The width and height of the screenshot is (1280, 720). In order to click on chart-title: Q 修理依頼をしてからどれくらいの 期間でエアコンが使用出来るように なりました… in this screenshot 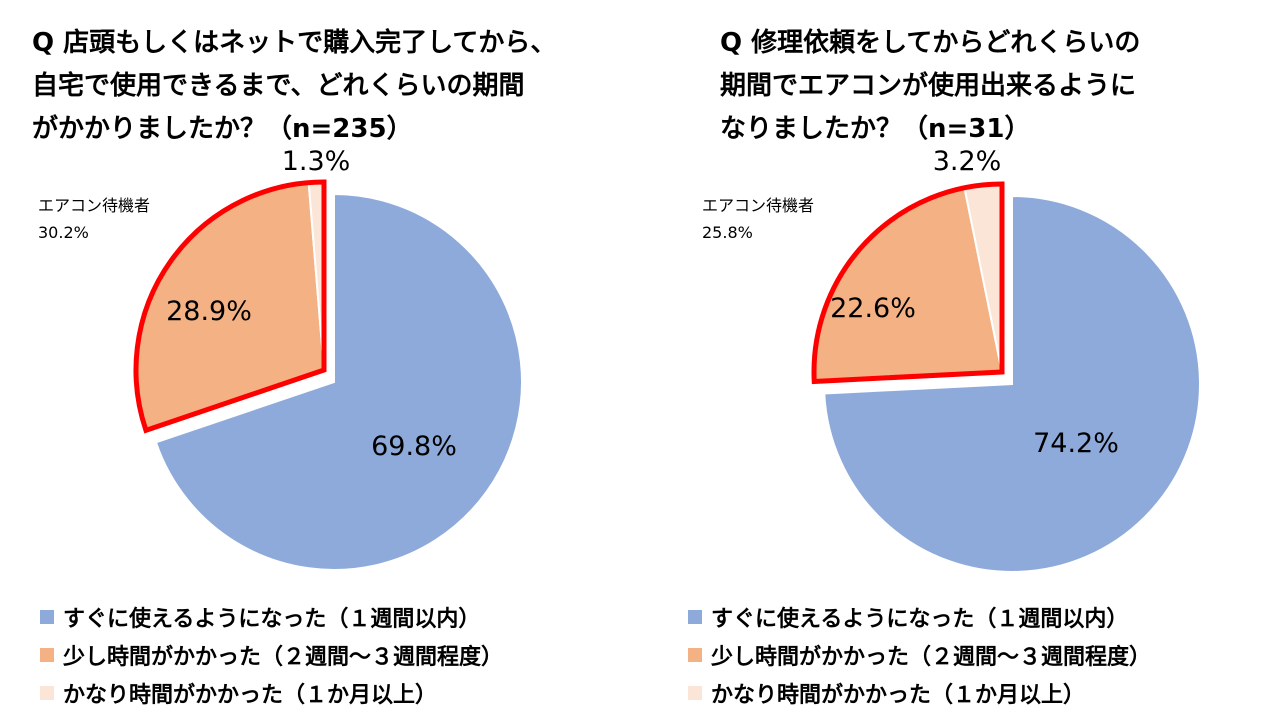, I will do `click(930, 86)`.